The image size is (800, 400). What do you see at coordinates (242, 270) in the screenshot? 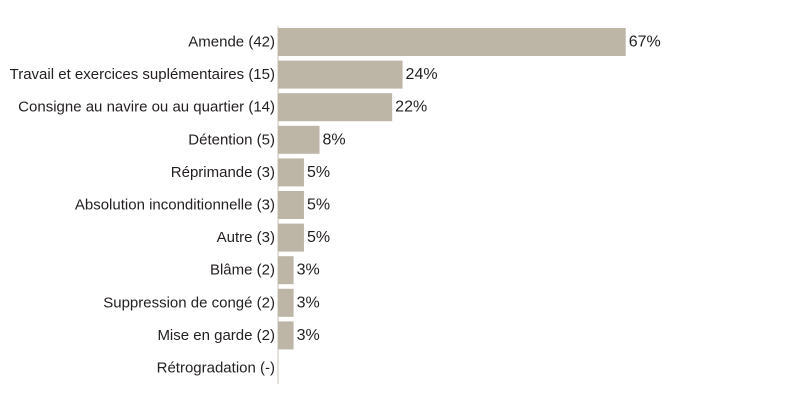
I see `category-label: Blâme (2)` at bounding box center [242, 270].